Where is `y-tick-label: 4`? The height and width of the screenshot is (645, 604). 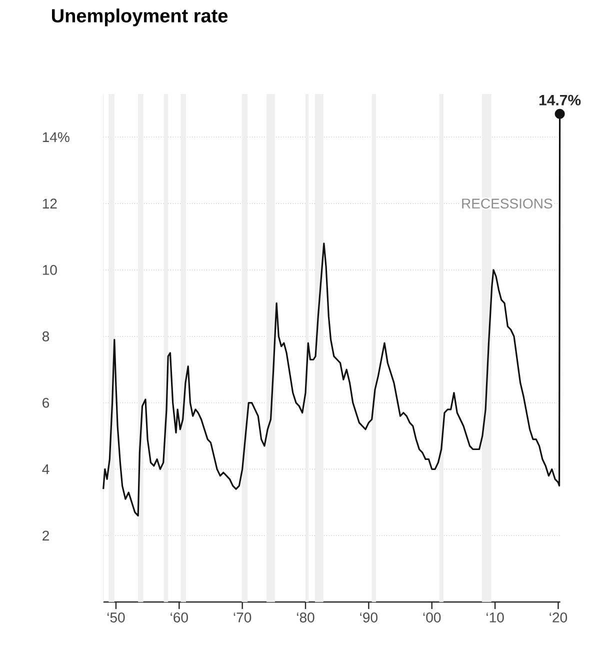 y-tick-label: 4 is located at coordinates (46, 469).